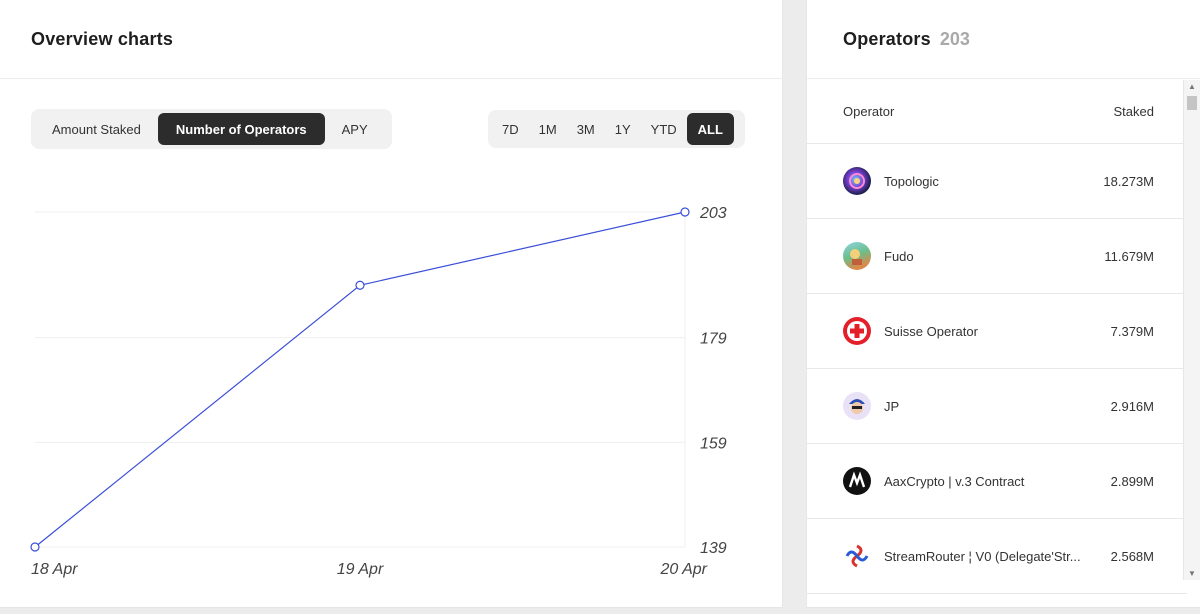 The width and height of the screenshot is (1200, 614). Describe the element at coordinates (857, 556) in the screenshot. I see `streamrouter-icon` at that location.